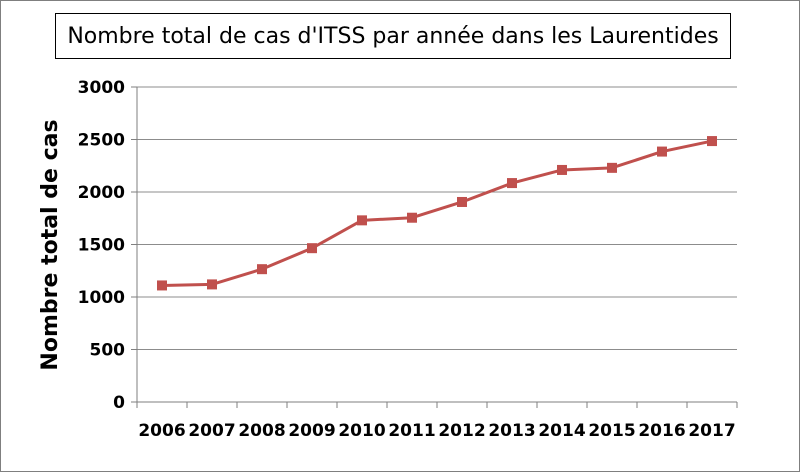 The height and width of the screenshot is (472, 800). What do you see at coordinates (261, 431) in the screenshot?
I see `x-tick-label: 2008` at bounding box center [261, 431].